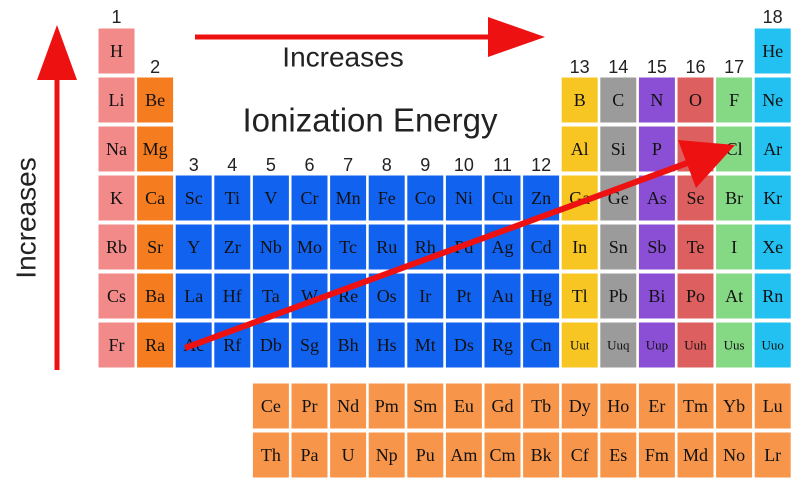  Describe the element at coordinates (696, 247) in the screenshot. I see `element-symbol: Te` at that location.